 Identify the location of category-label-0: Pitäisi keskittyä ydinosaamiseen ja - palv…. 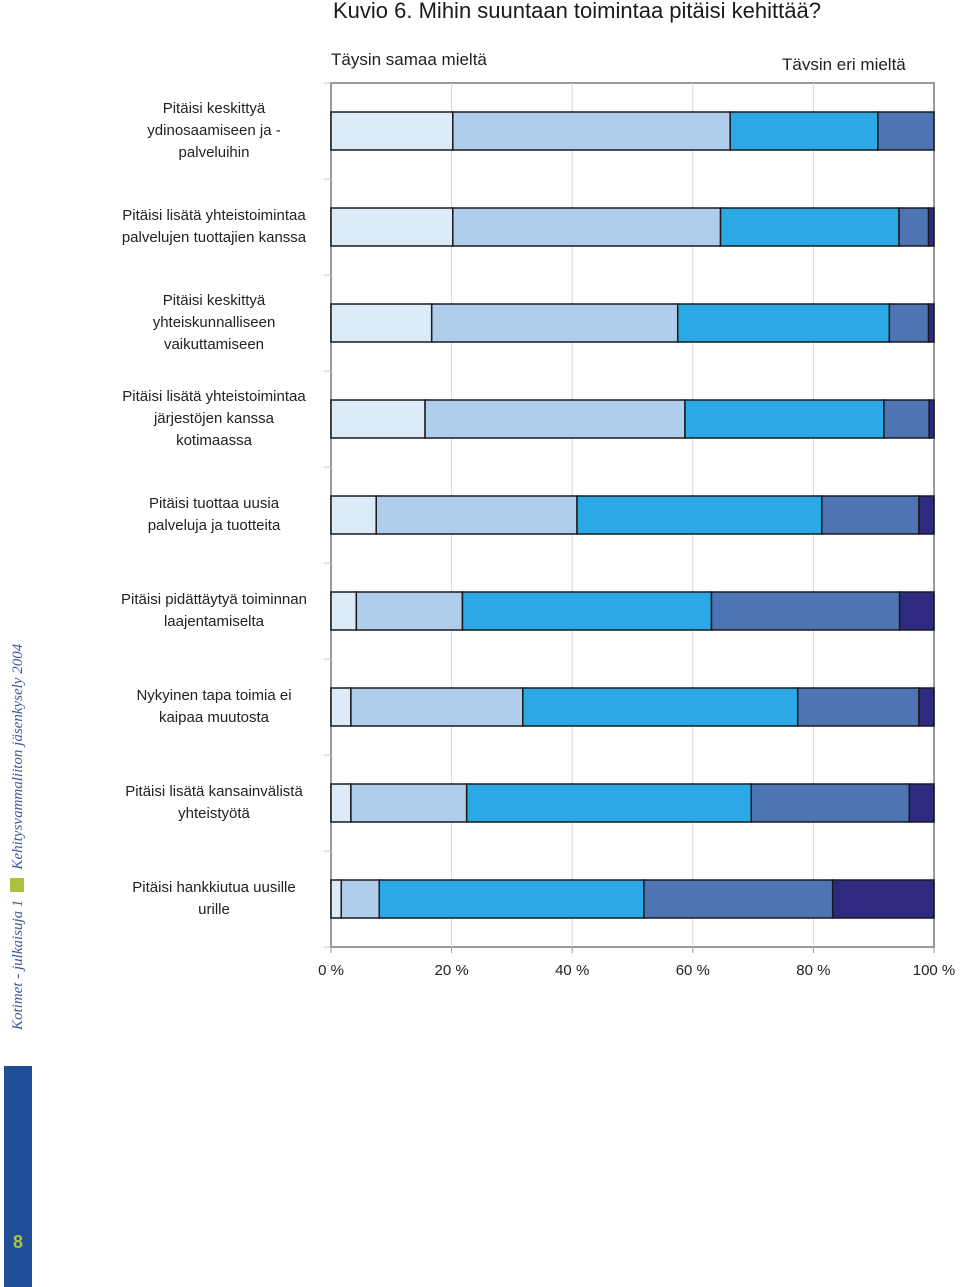
(214, 131).